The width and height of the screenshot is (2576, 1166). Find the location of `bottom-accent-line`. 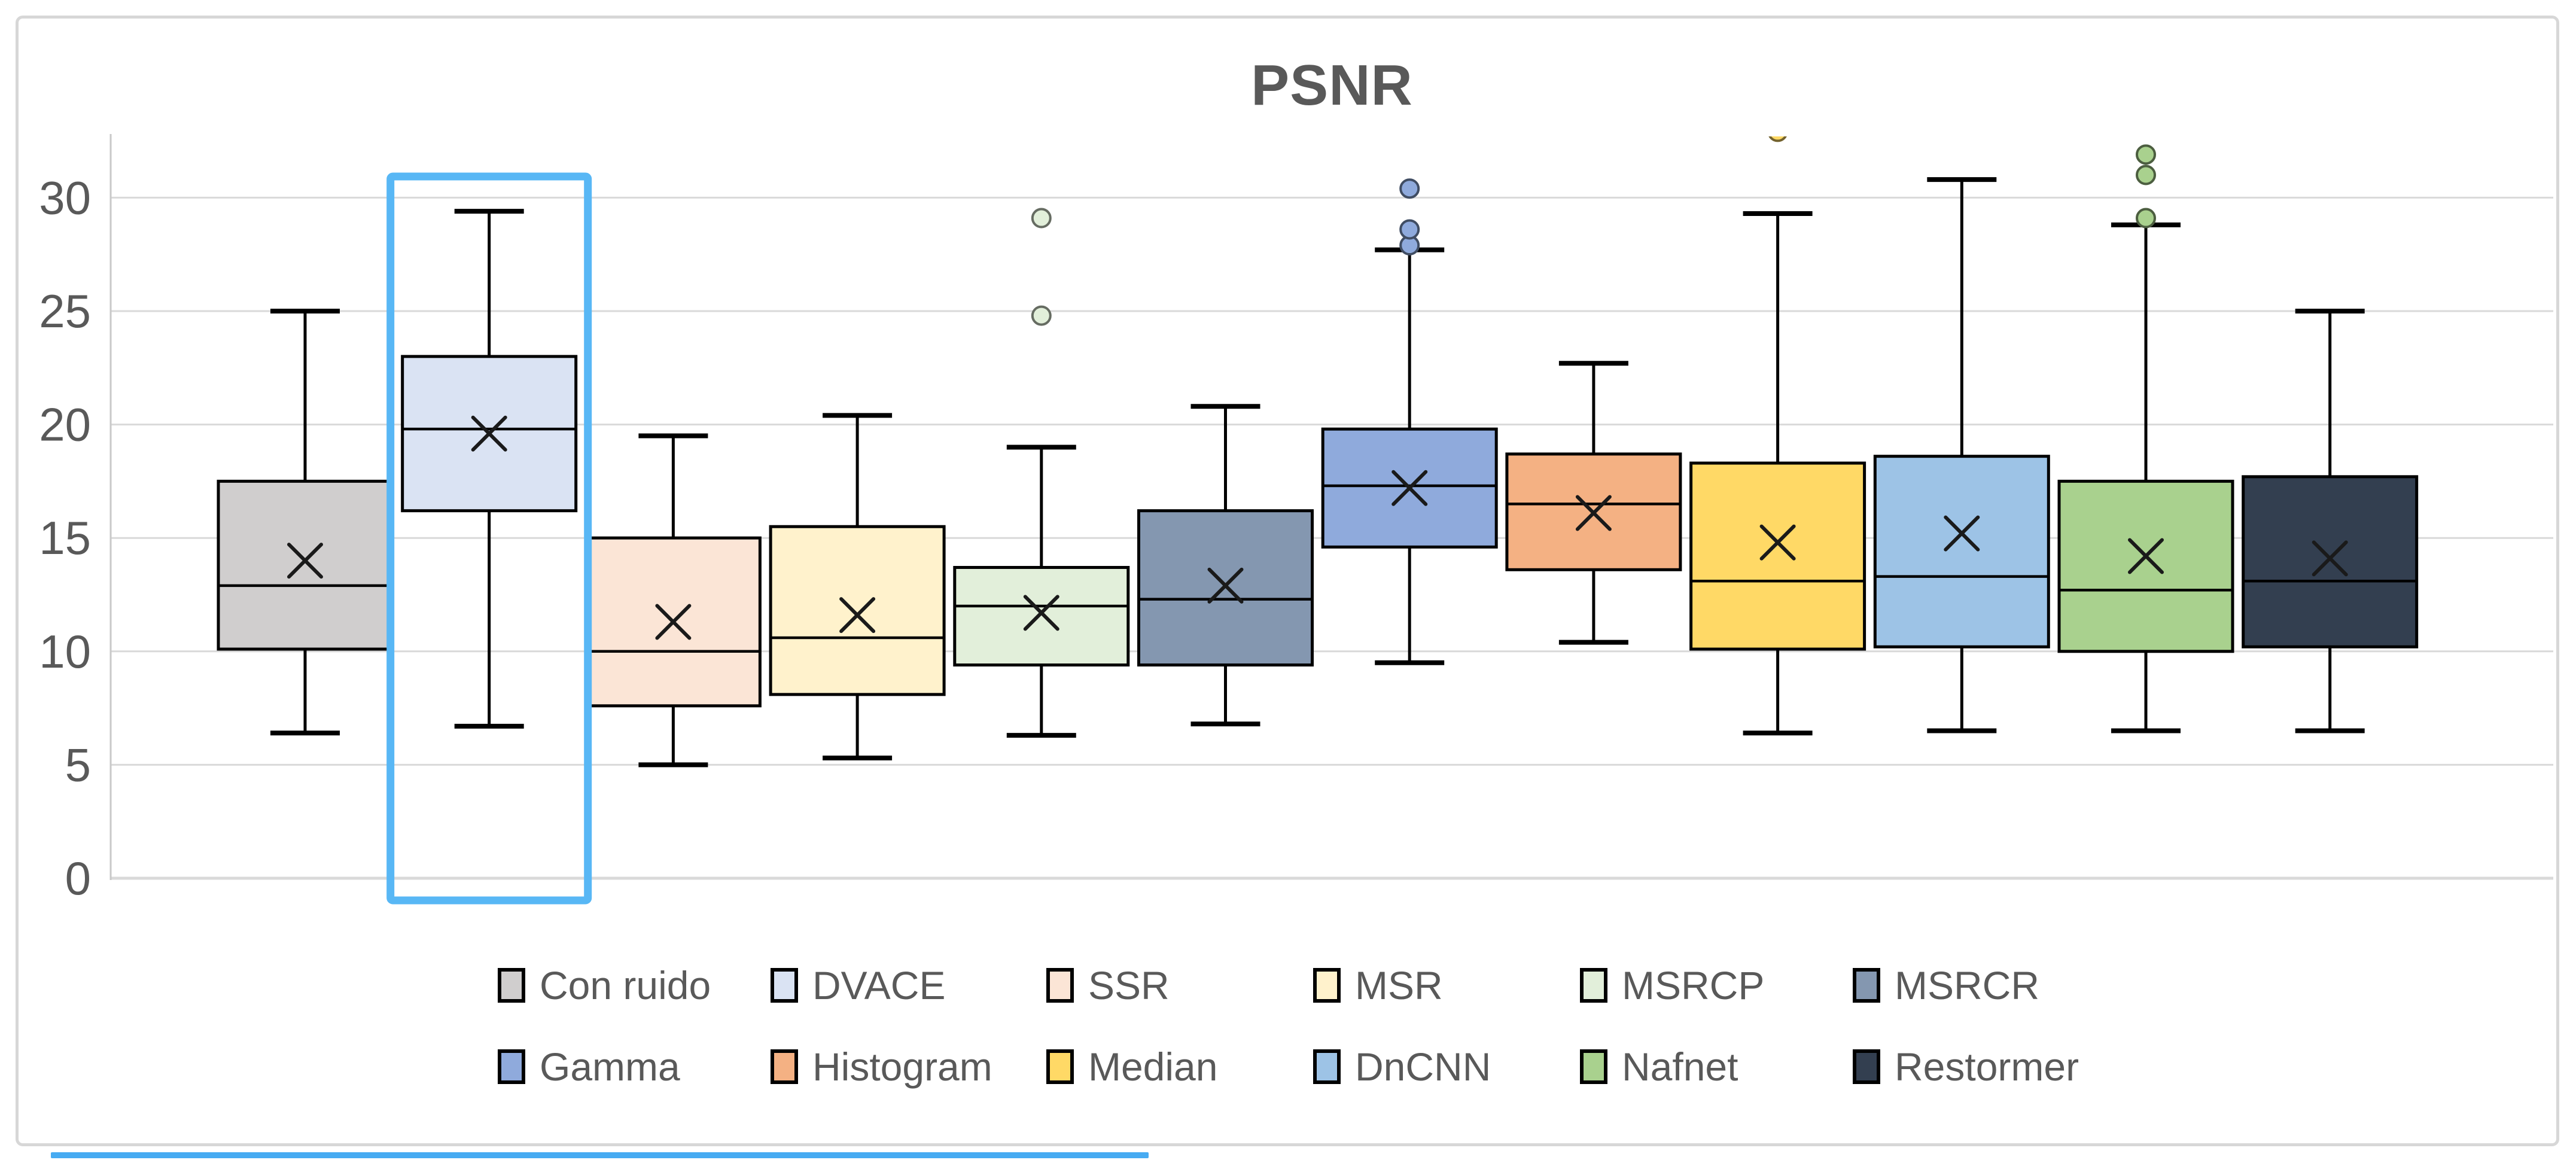

bottom-accent-line is located at coordinates (600, 1155).